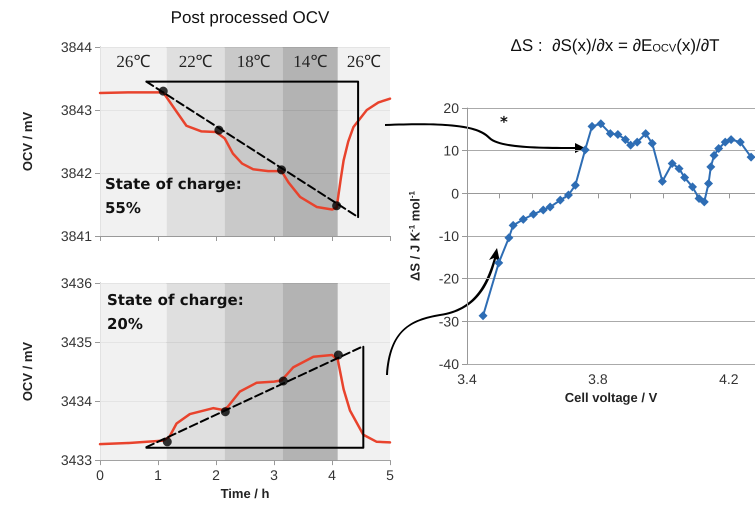 The height and width of the screenshot is (505, 755). Describe the element at coordinates (451, 150) in the screenshot. I see `y-tick-label: 10` at that location.